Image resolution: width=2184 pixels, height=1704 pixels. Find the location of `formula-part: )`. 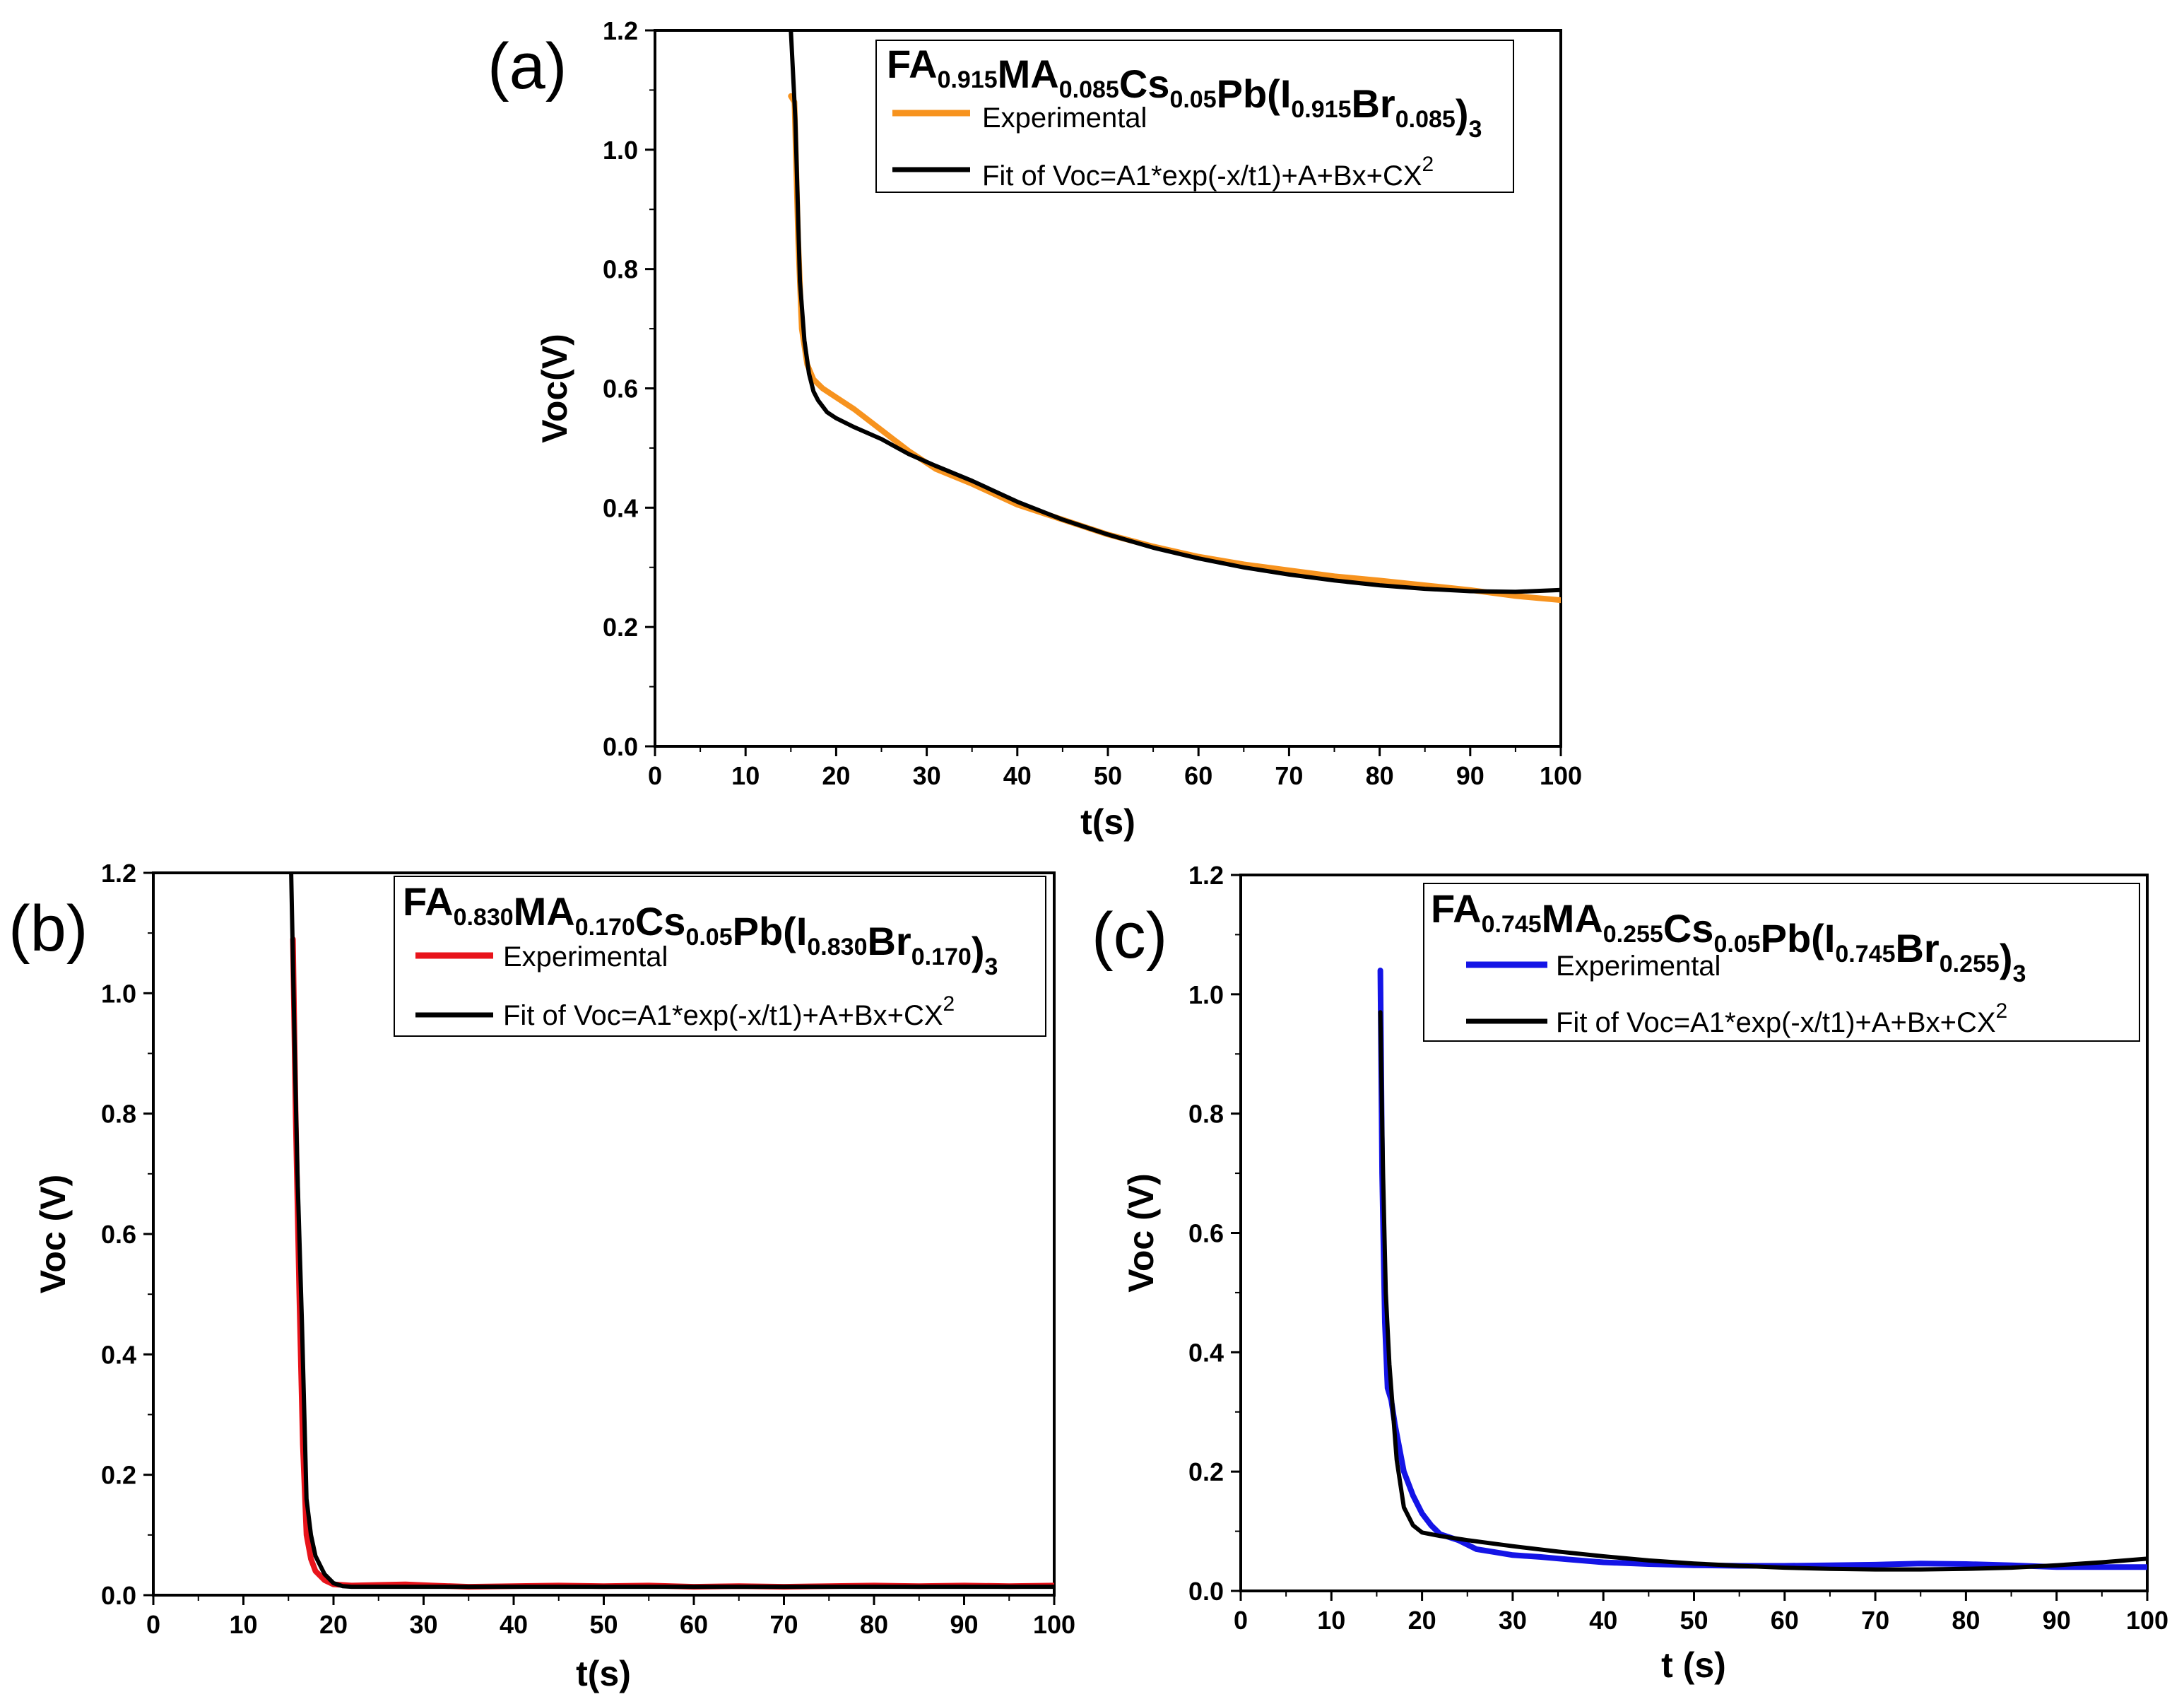

formula-part: ) is located at coordinates (979, 951).